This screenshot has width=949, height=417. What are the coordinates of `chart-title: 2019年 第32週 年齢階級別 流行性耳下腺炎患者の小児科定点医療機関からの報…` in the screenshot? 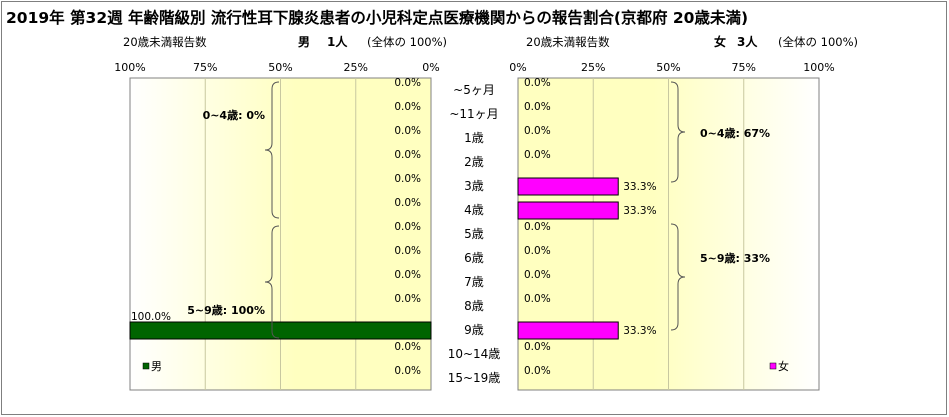 It's located at (377, 18).